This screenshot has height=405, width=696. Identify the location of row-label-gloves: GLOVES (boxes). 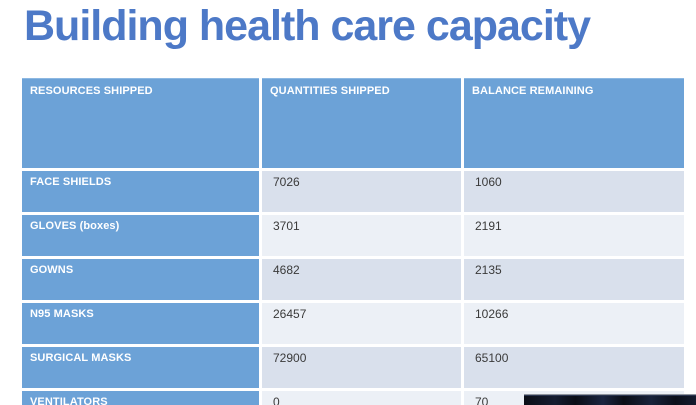
(140, 235).